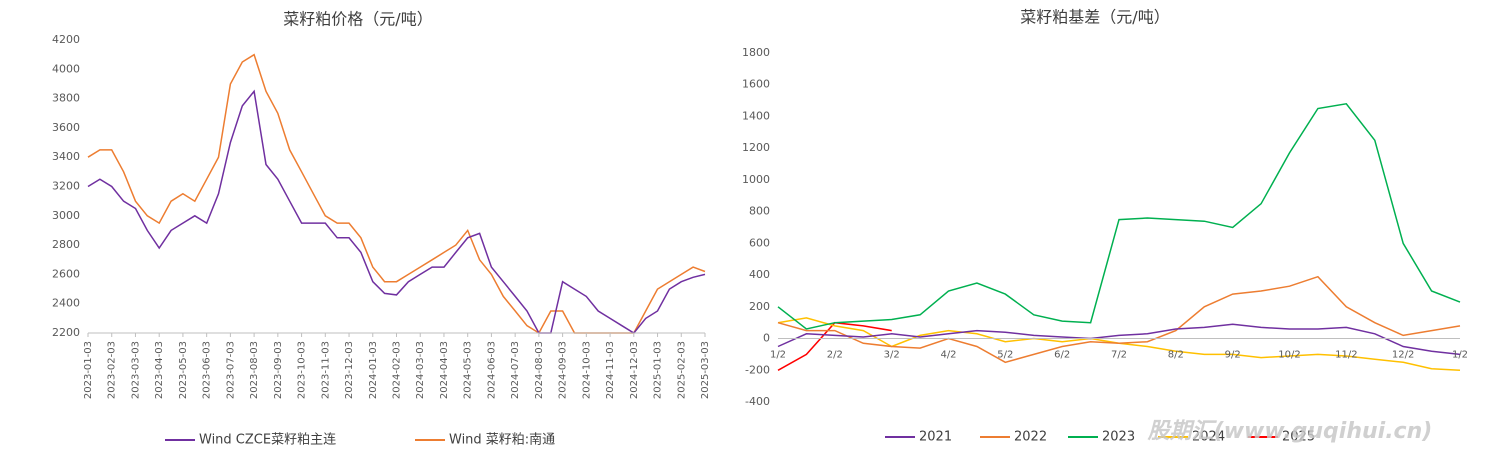 The image size is (1496, 462). Describe the element at coordinates (66, 98) in the screenshot. I see `y-tick-label: 3800` at that location.